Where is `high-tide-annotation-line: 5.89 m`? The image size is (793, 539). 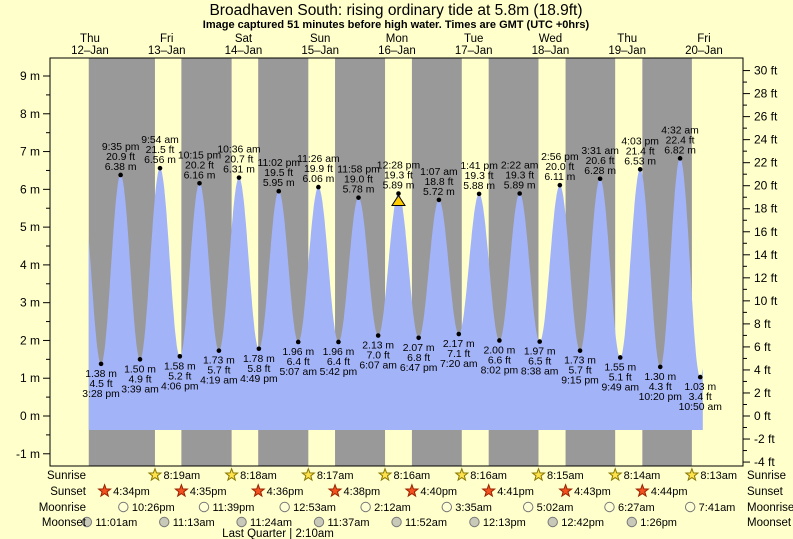 high-tide-annotation-line: 5.89 m is located at coordinates (399, 185).